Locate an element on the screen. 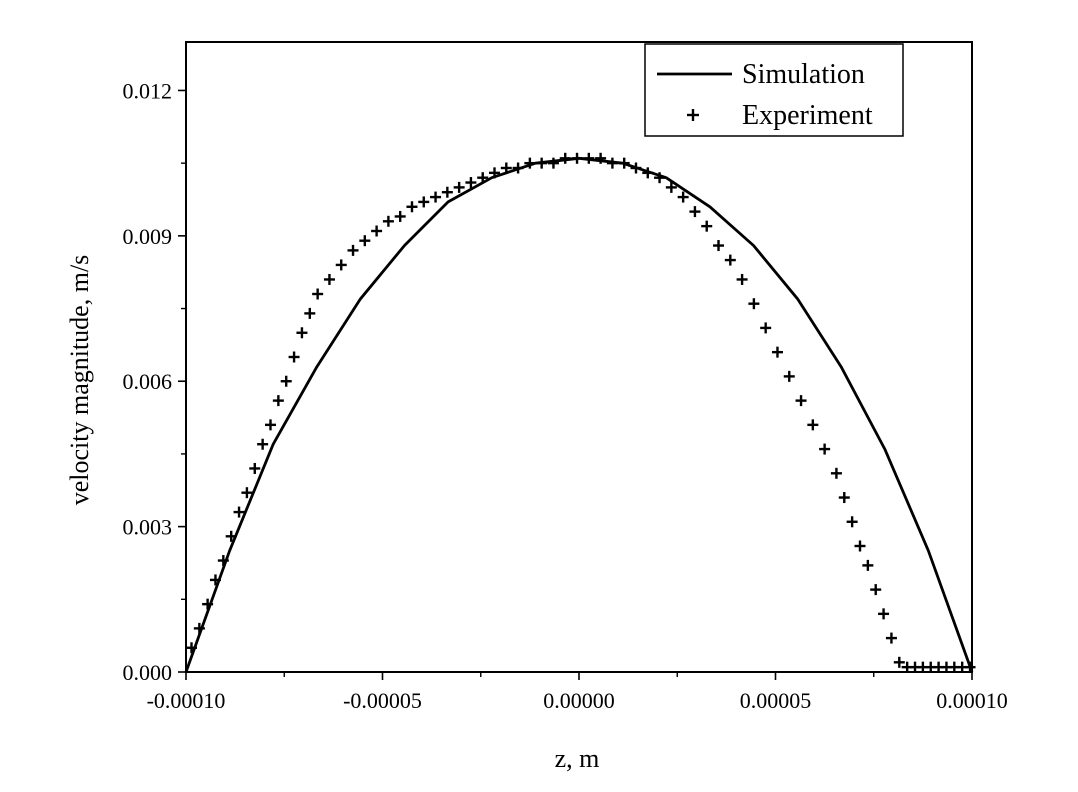 The image size is (1078, 792). legend: Simulation Experiment is located at coordinates (774, 90).